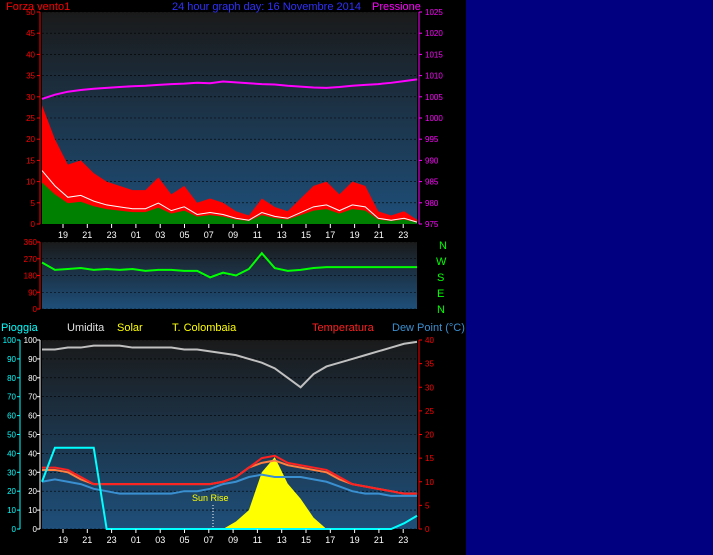 The height and width of the screenshot is (555, 713). I want to click on wind-gust-area, so click(229, 164).